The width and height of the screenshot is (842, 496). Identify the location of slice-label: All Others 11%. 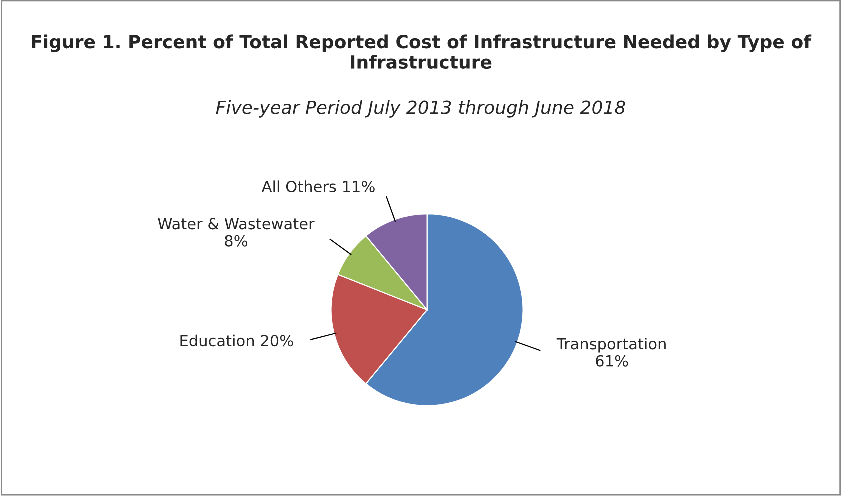
(318, 186).